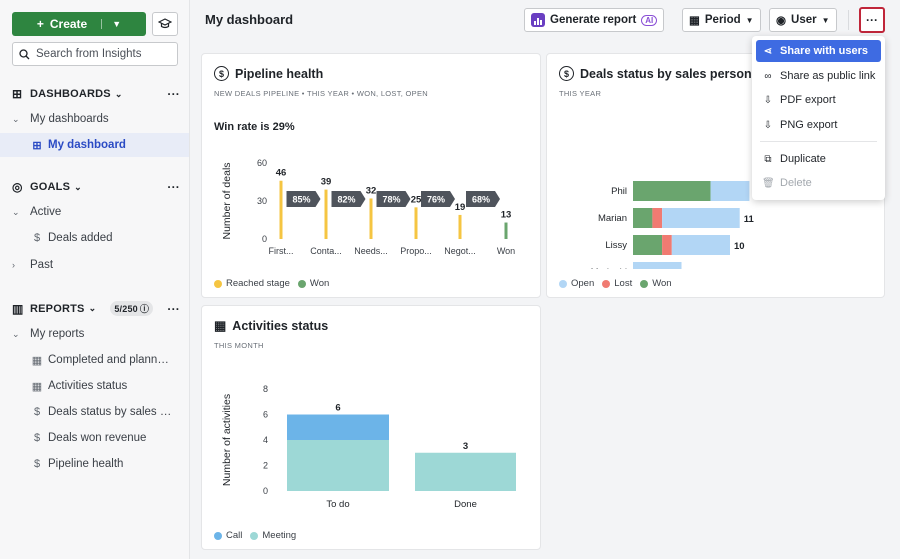 The width and height of the screenshot is (900, 559). What do you see at coordinates (619, 191) in the screenshot?
I see `y-tick-label: Phil` at bounding box center [619, 191].